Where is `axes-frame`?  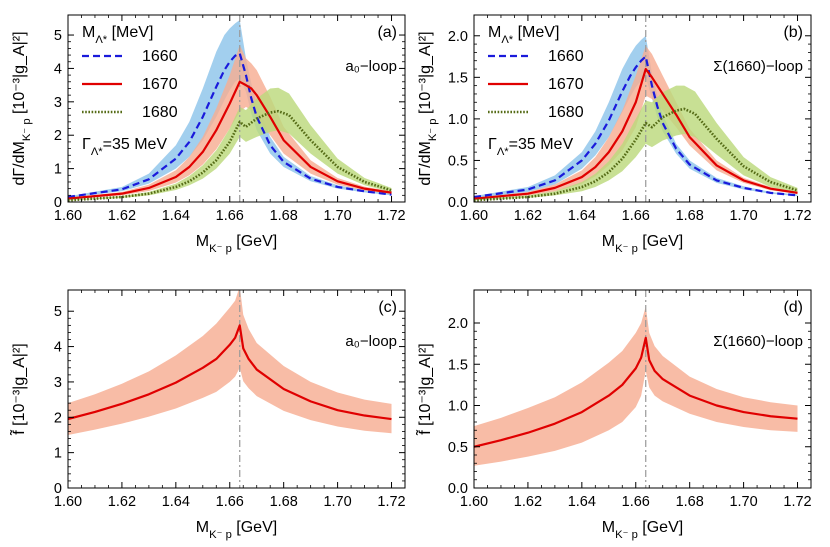 axes-frame is located at coordinates (642, 108).